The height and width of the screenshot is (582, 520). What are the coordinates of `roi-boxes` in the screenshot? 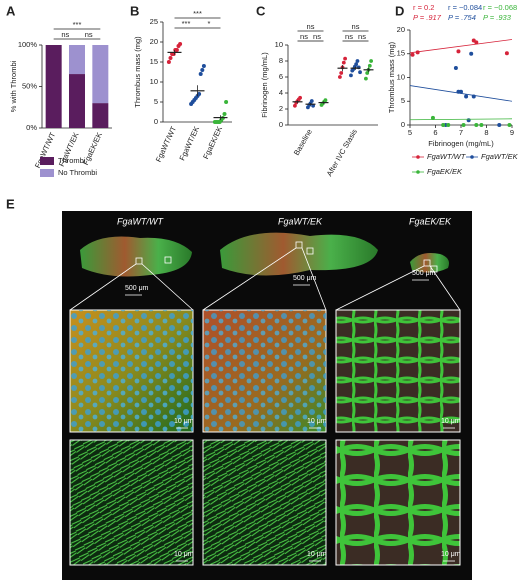 It's located at (265, 276).